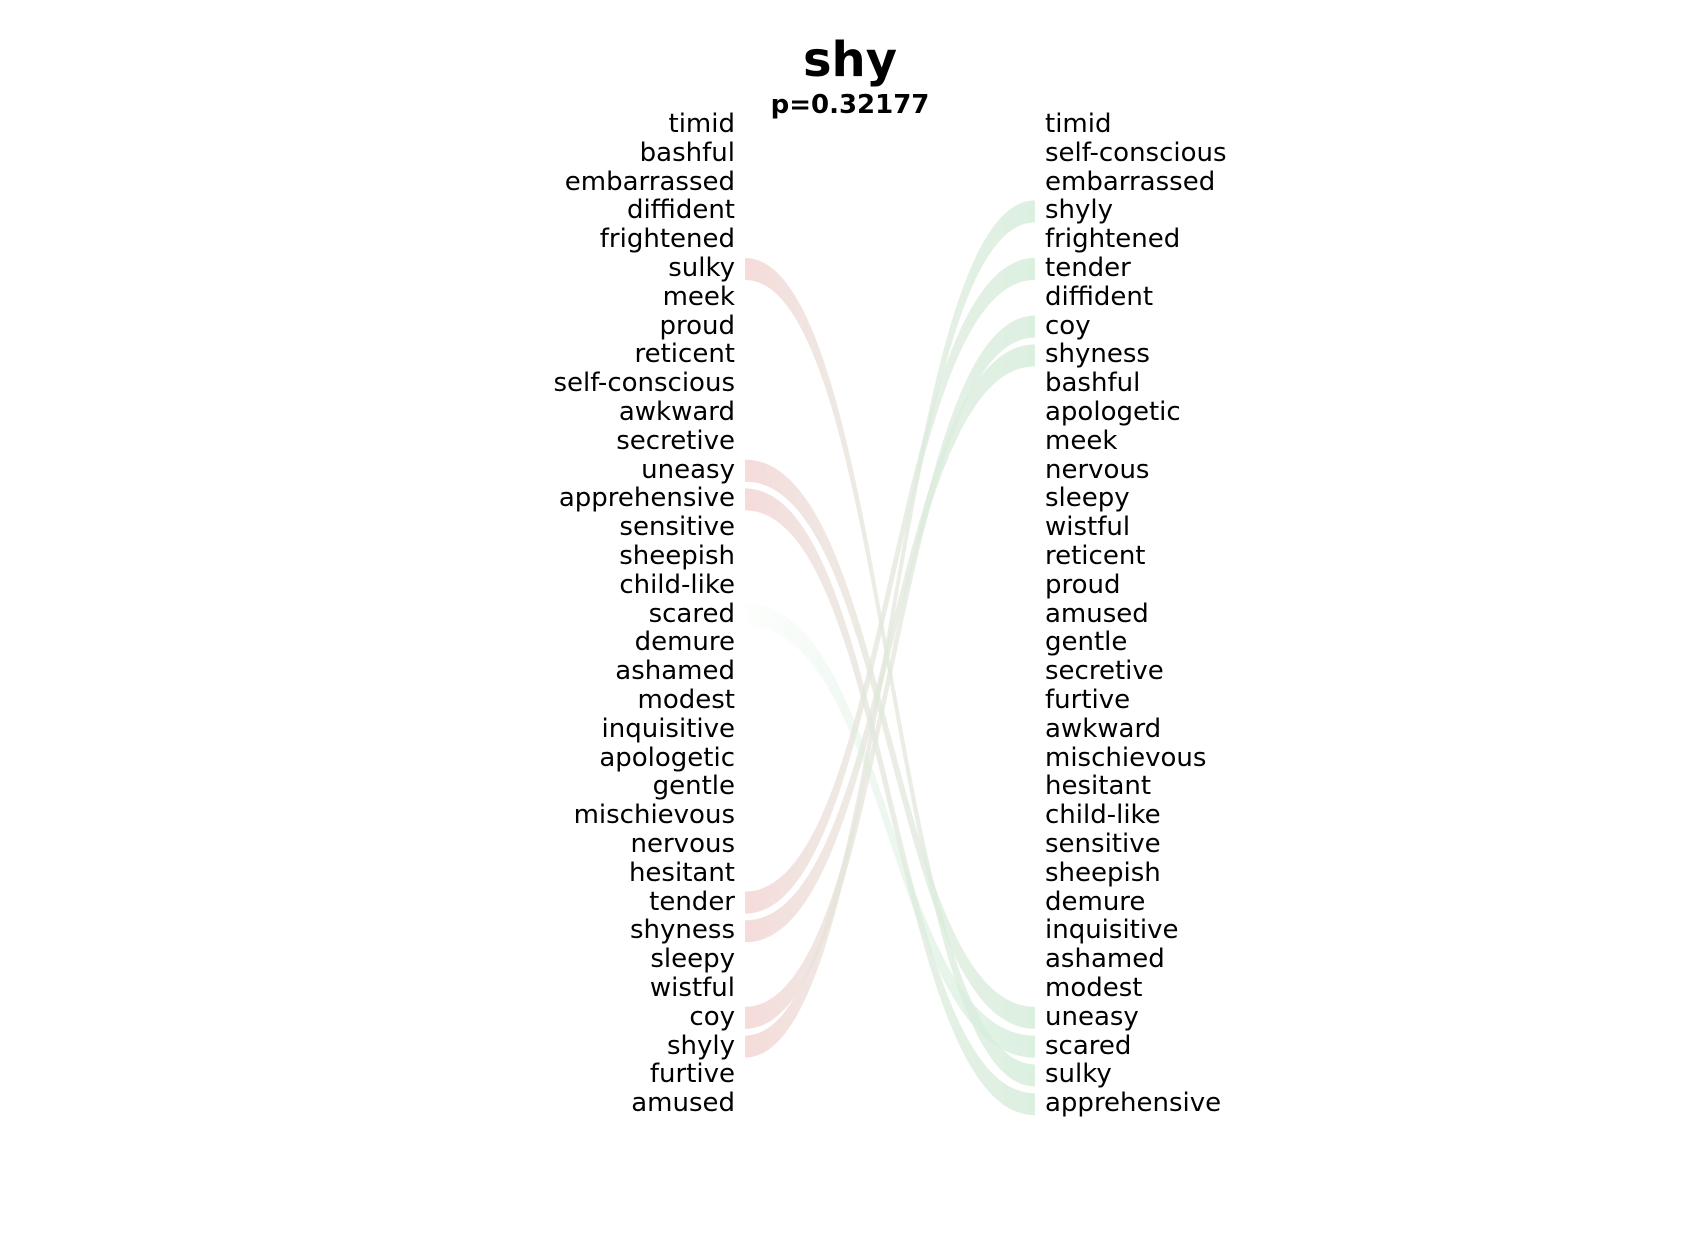 The image size is (1700, 1246). I want to click on left-word: shyness, so click(682, 930).